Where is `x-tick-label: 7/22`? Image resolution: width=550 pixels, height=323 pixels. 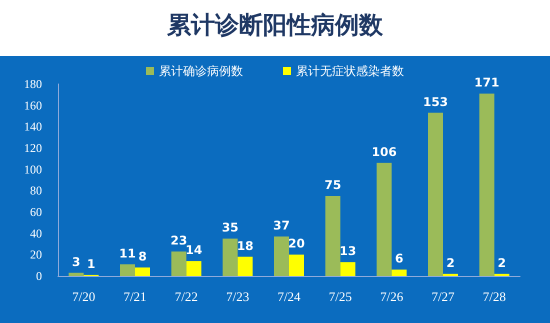
x-tick-label: 7/22 is located at coordinates (186, 296).